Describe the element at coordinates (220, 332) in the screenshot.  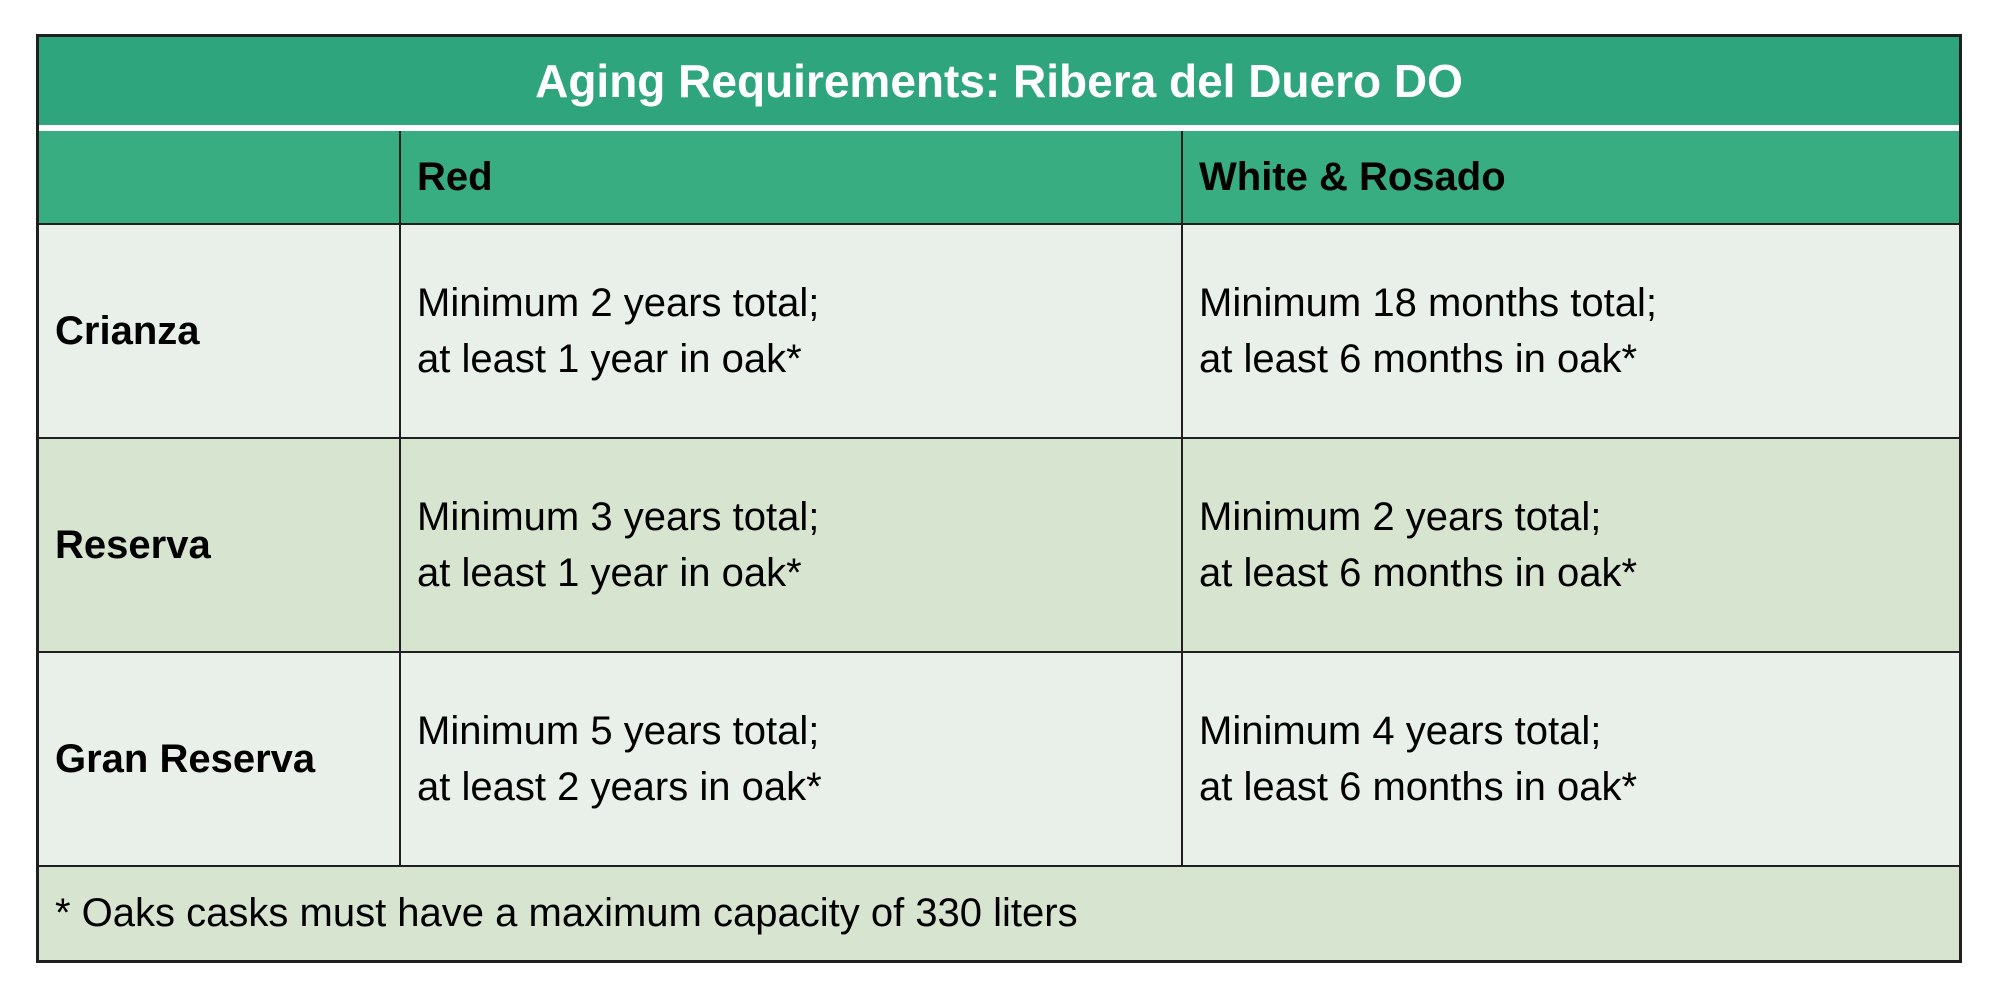
I see `row-label-crianza: Crianza` at that location.